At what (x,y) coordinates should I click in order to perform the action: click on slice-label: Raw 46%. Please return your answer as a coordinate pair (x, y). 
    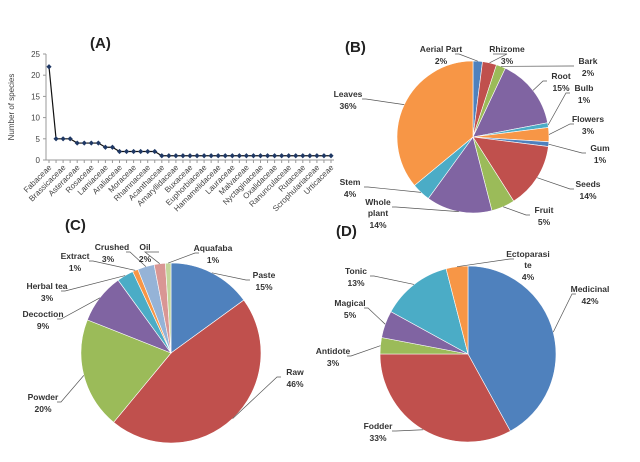
    Looking at the image, I should click on (295, 378).